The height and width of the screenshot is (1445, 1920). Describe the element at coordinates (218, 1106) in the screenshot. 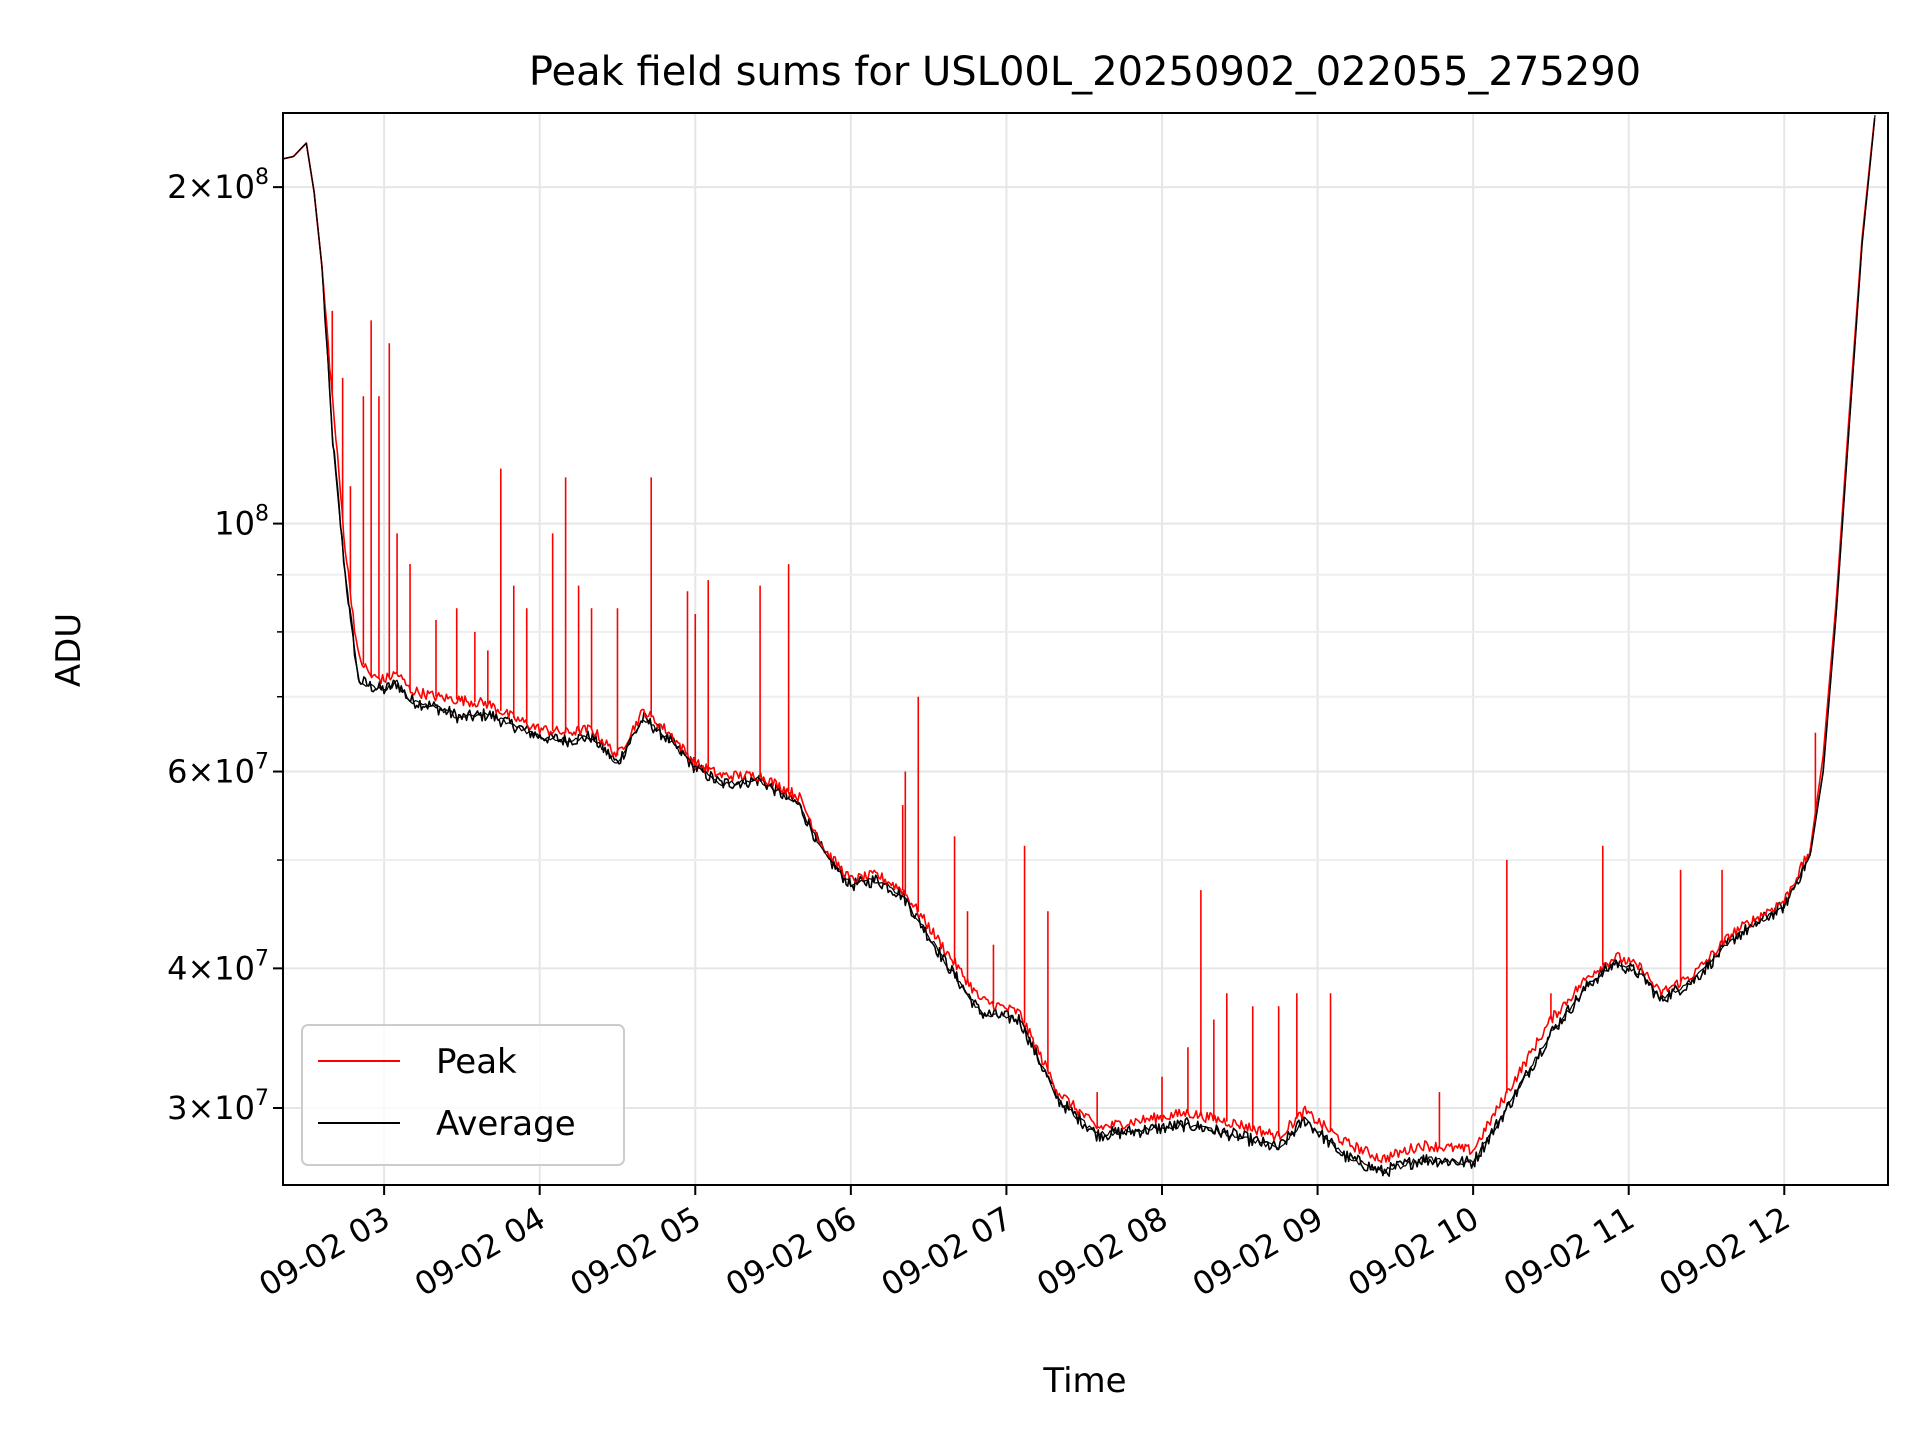

I see `y-tick-label: 3×107` at that location.